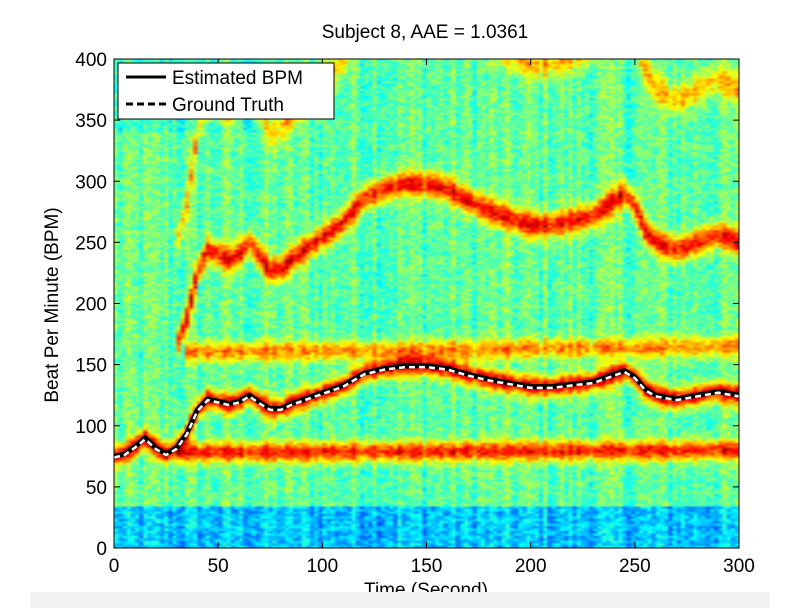 This screenshot has height=608, width=800. I want to click on y-tick-label: 0, so click(101, 549).